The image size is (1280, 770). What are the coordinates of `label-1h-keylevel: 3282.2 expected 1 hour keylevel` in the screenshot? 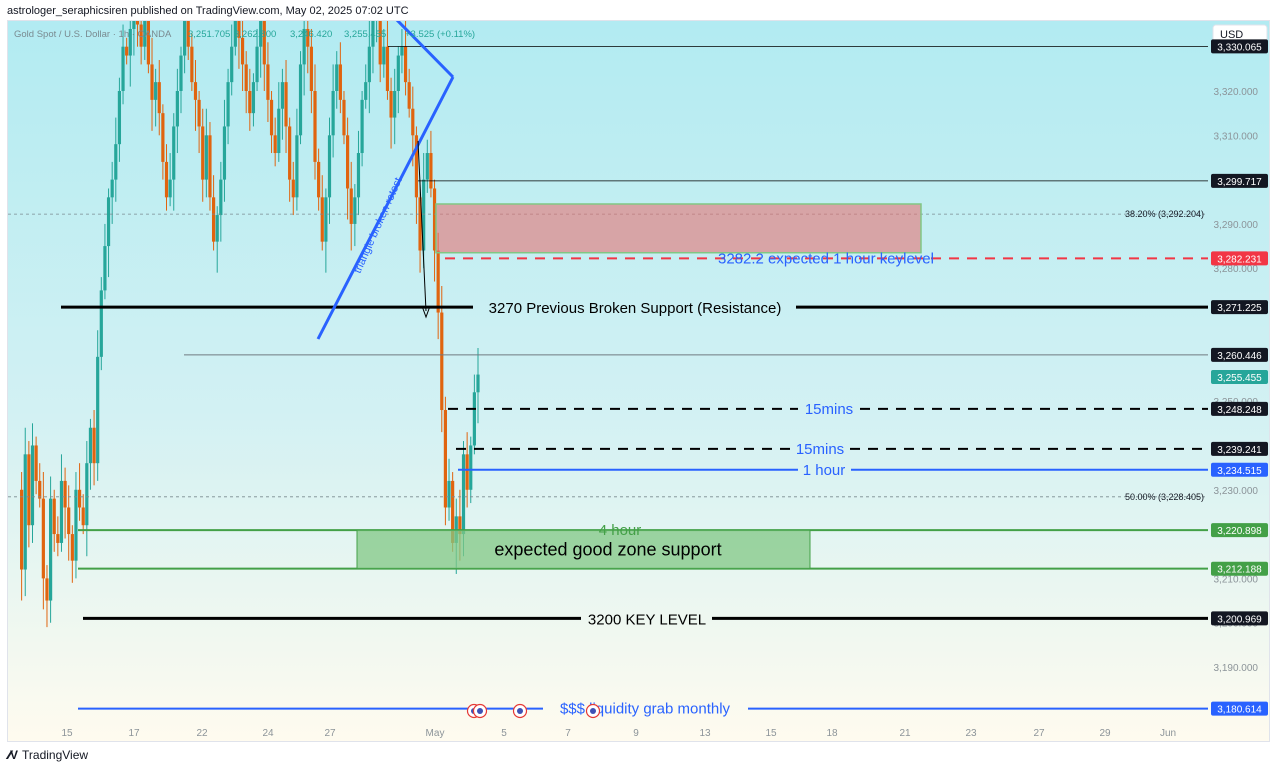 It's located at (826, 258).